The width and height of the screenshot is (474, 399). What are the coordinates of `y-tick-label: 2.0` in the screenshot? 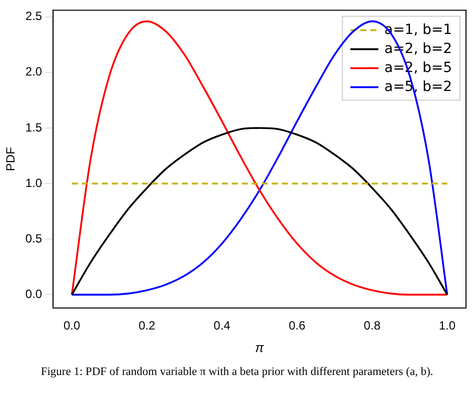 It's located at (33, 71).